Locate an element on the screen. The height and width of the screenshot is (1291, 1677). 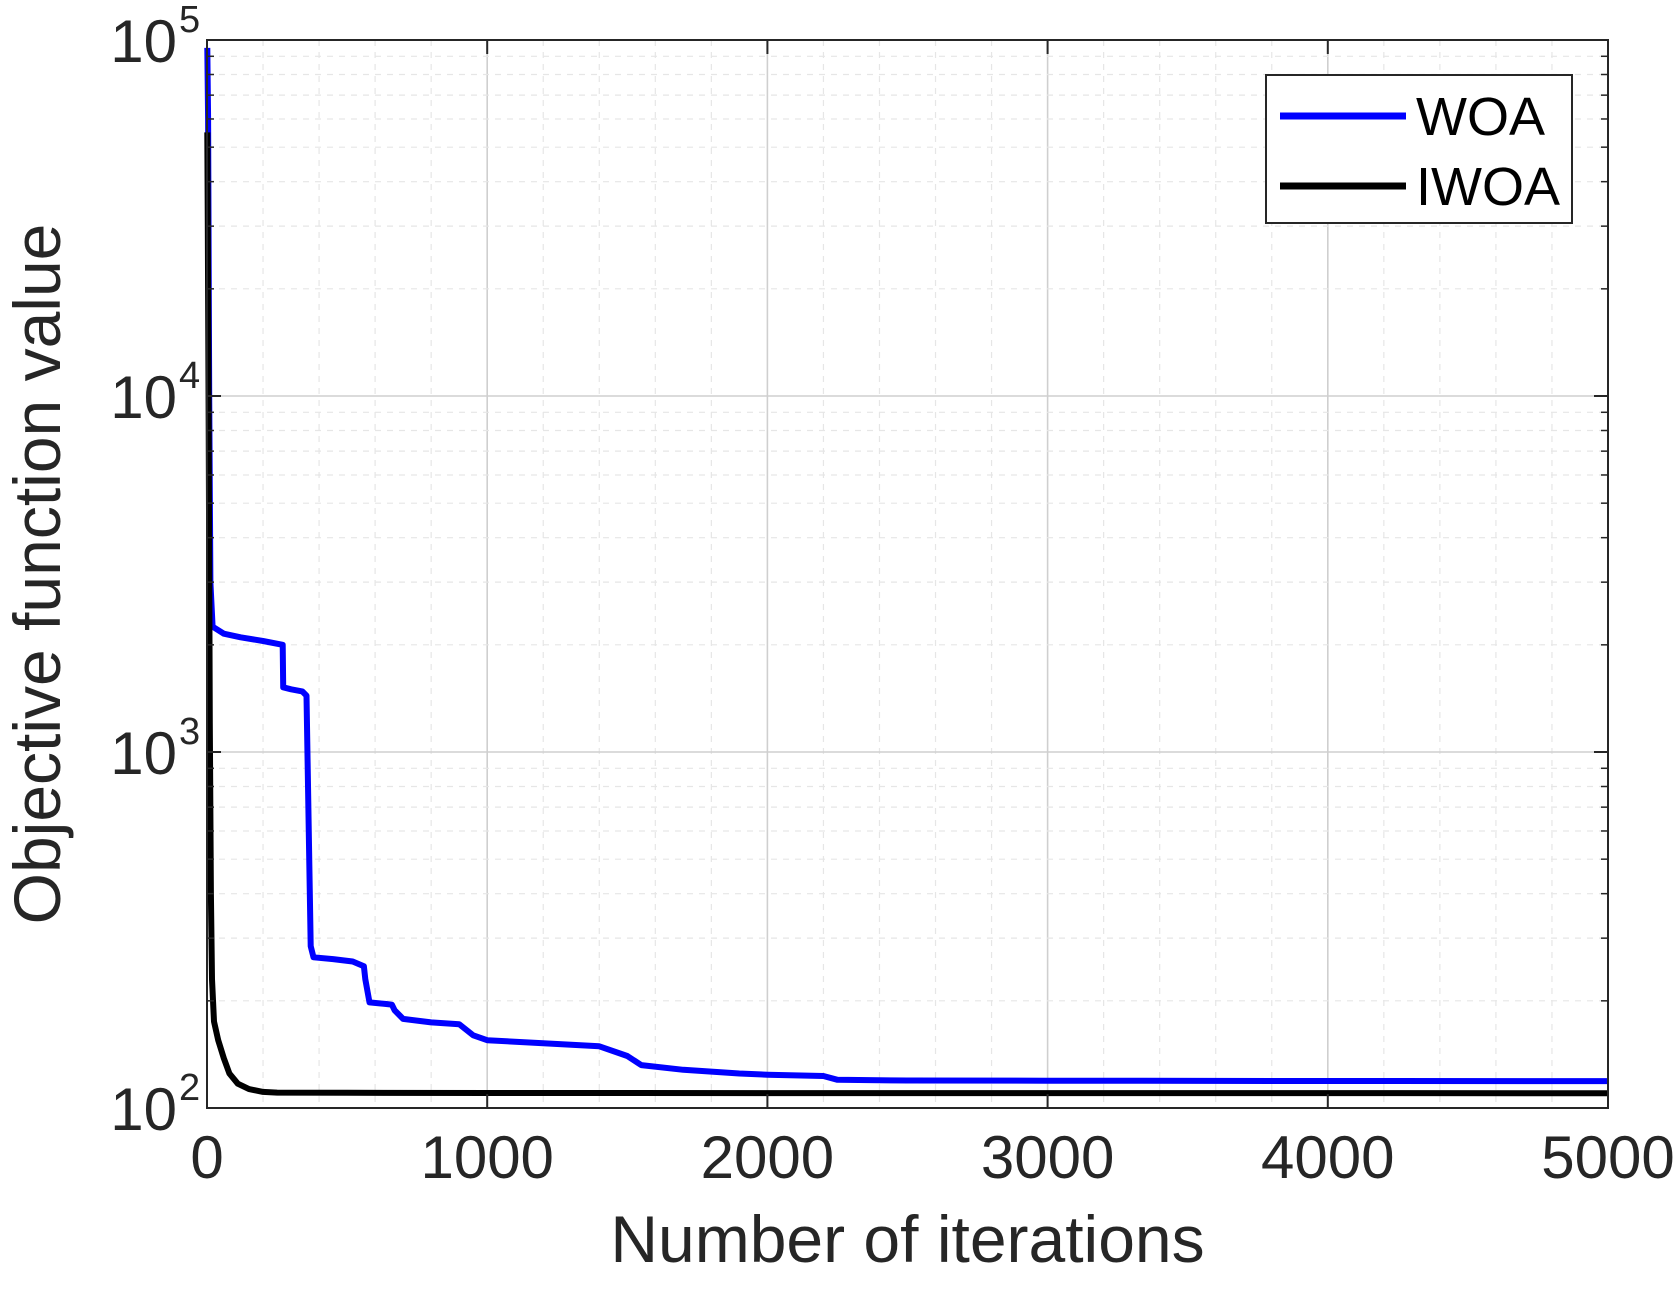
legend-box is located at coordinates (1419, 149).